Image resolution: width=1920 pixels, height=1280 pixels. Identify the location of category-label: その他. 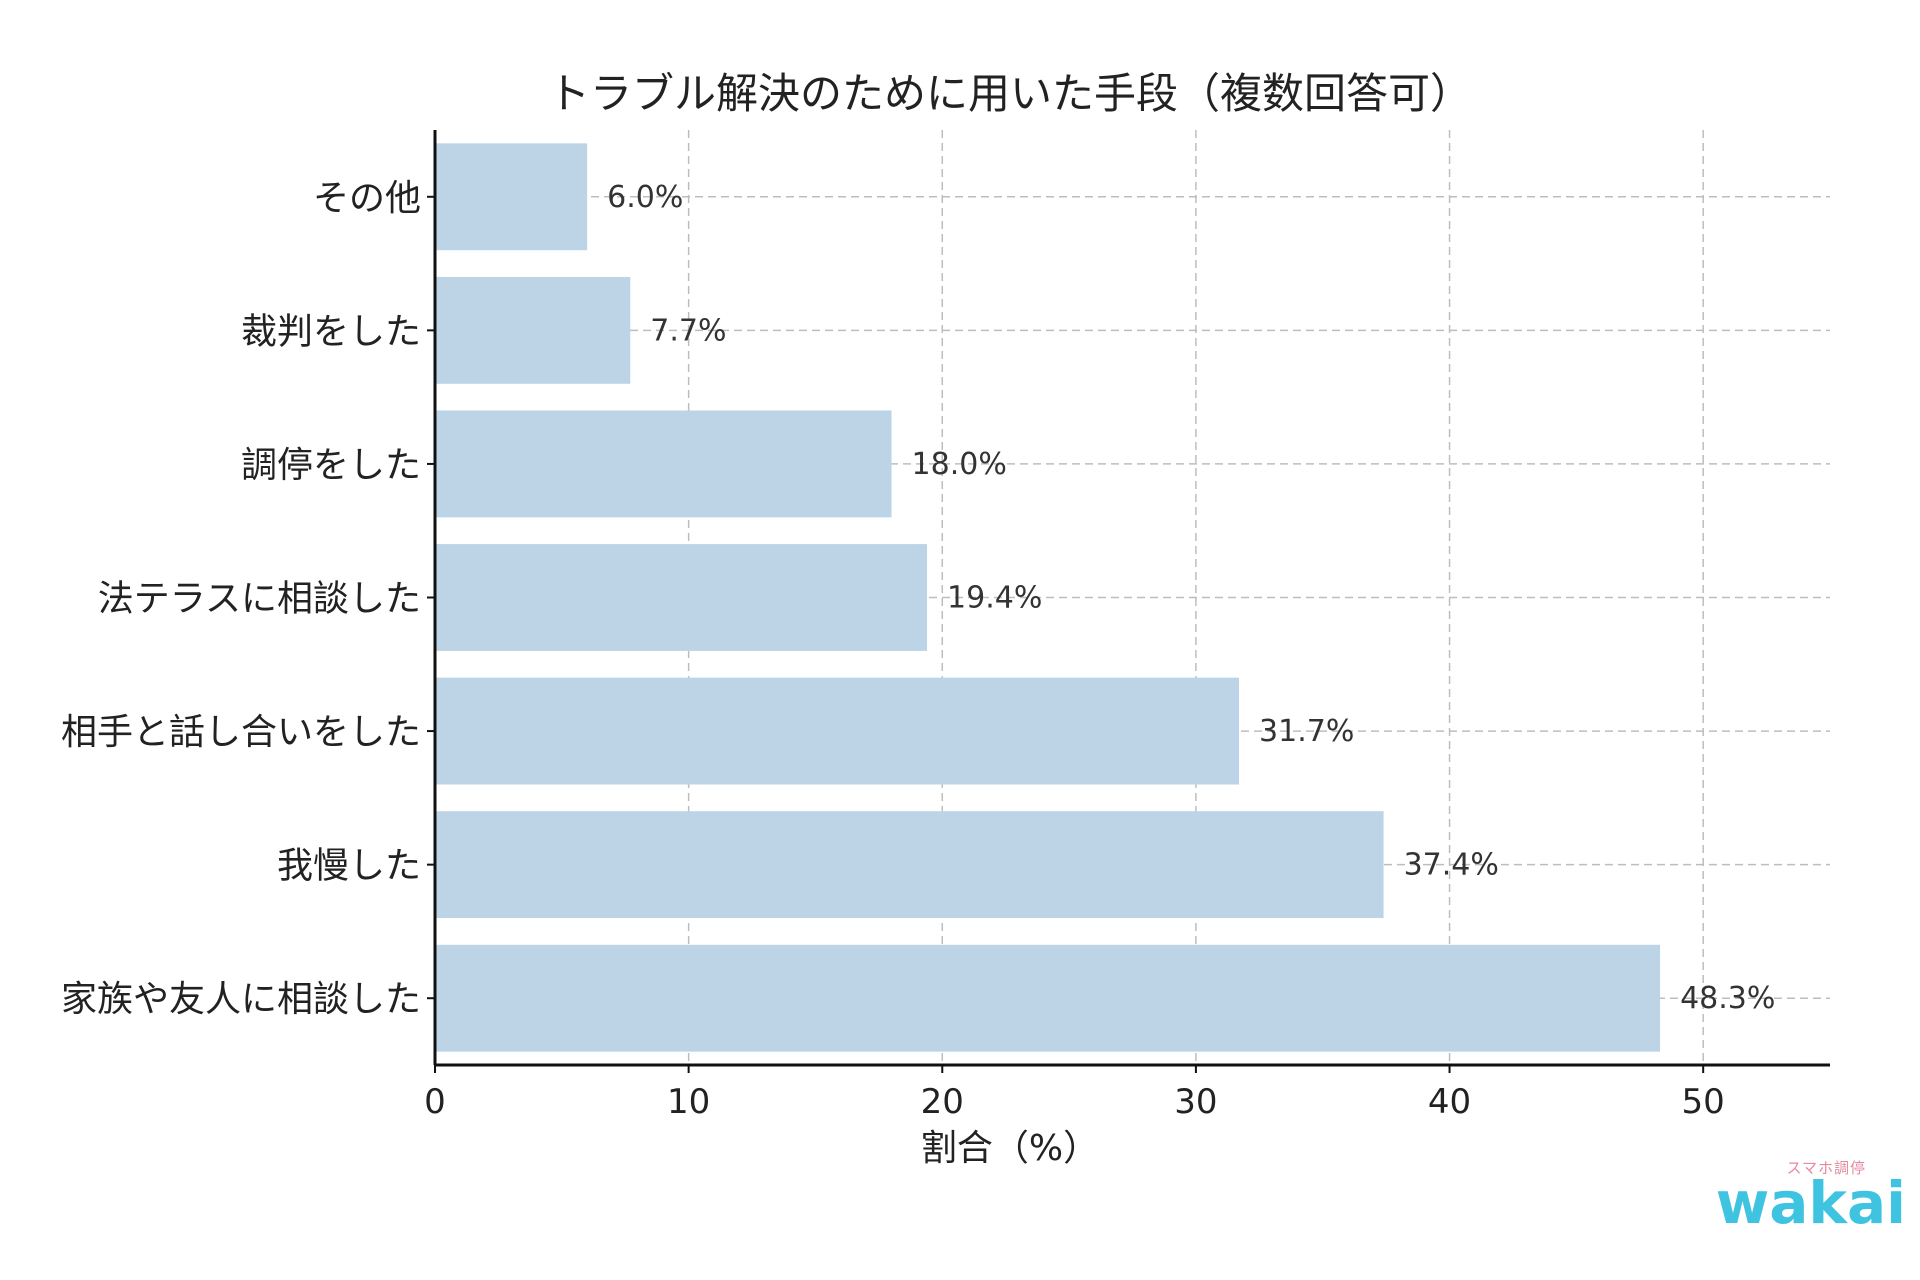
(367, 198).